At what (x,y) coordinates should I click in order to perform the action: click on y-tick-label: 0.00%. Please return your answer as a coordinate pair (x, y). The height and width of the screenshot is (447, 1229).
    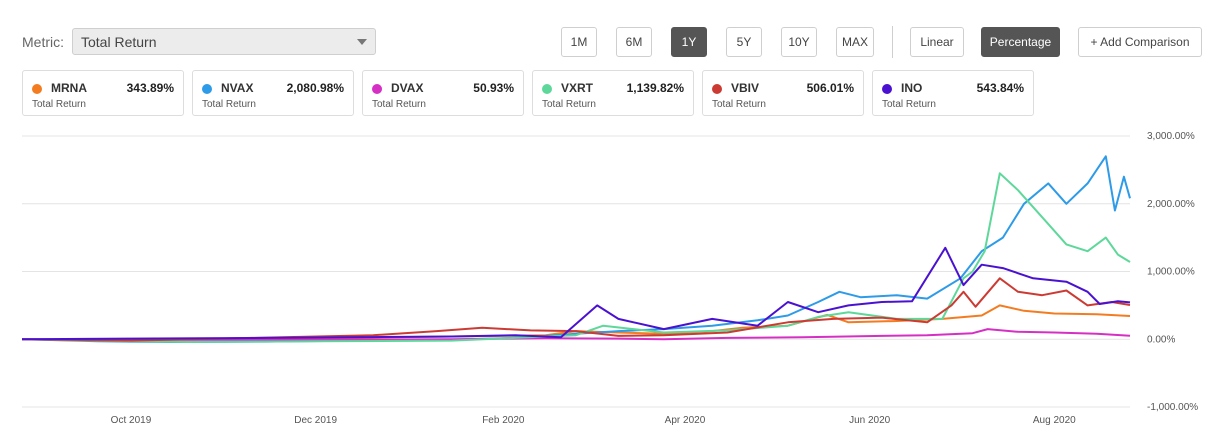
    Looking at the image, I should click on (1161, 339).